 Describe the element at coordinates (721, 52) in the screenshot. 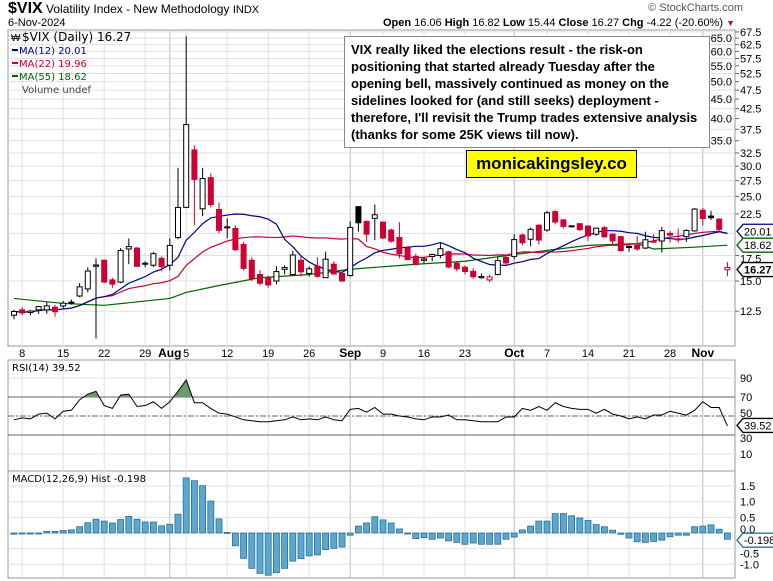

I see `y-axis-label: 60.0` at that location.